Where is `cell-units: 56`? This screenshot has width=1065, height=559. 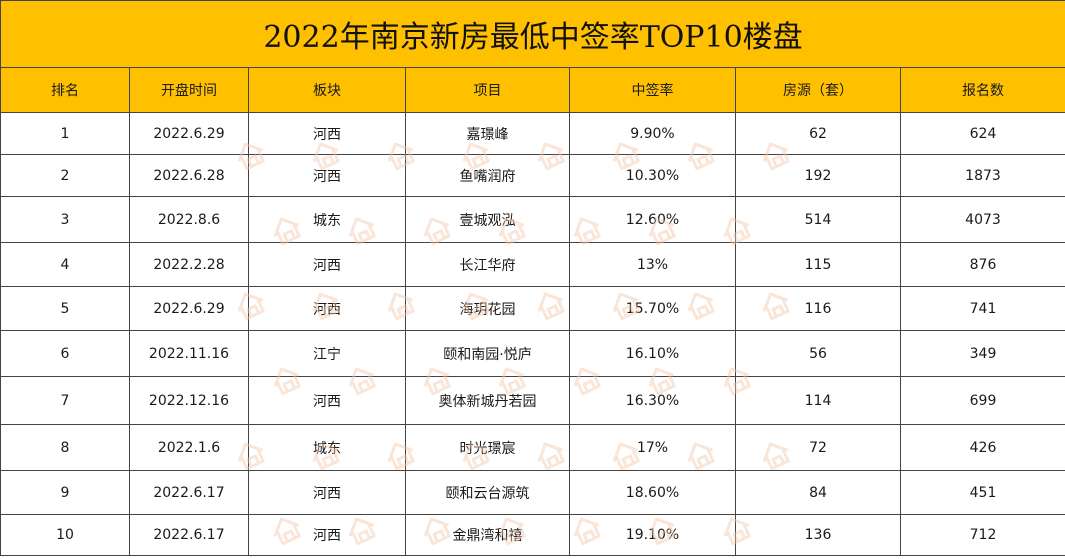
cell-units: 56 is located at coordinates (818, 353).